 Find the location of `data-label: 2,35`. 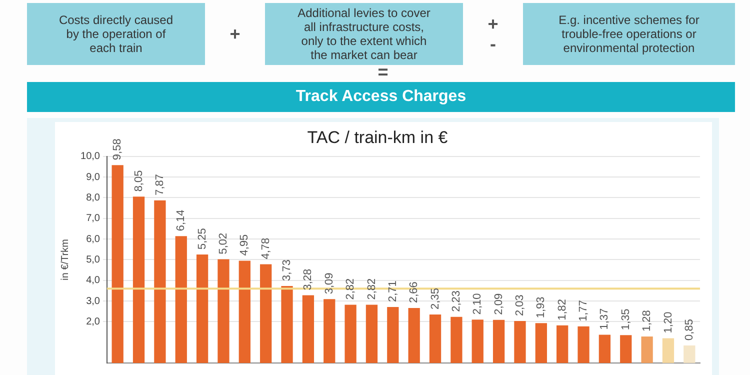

data-label: 2,35 is located at coordinates (435, 299).